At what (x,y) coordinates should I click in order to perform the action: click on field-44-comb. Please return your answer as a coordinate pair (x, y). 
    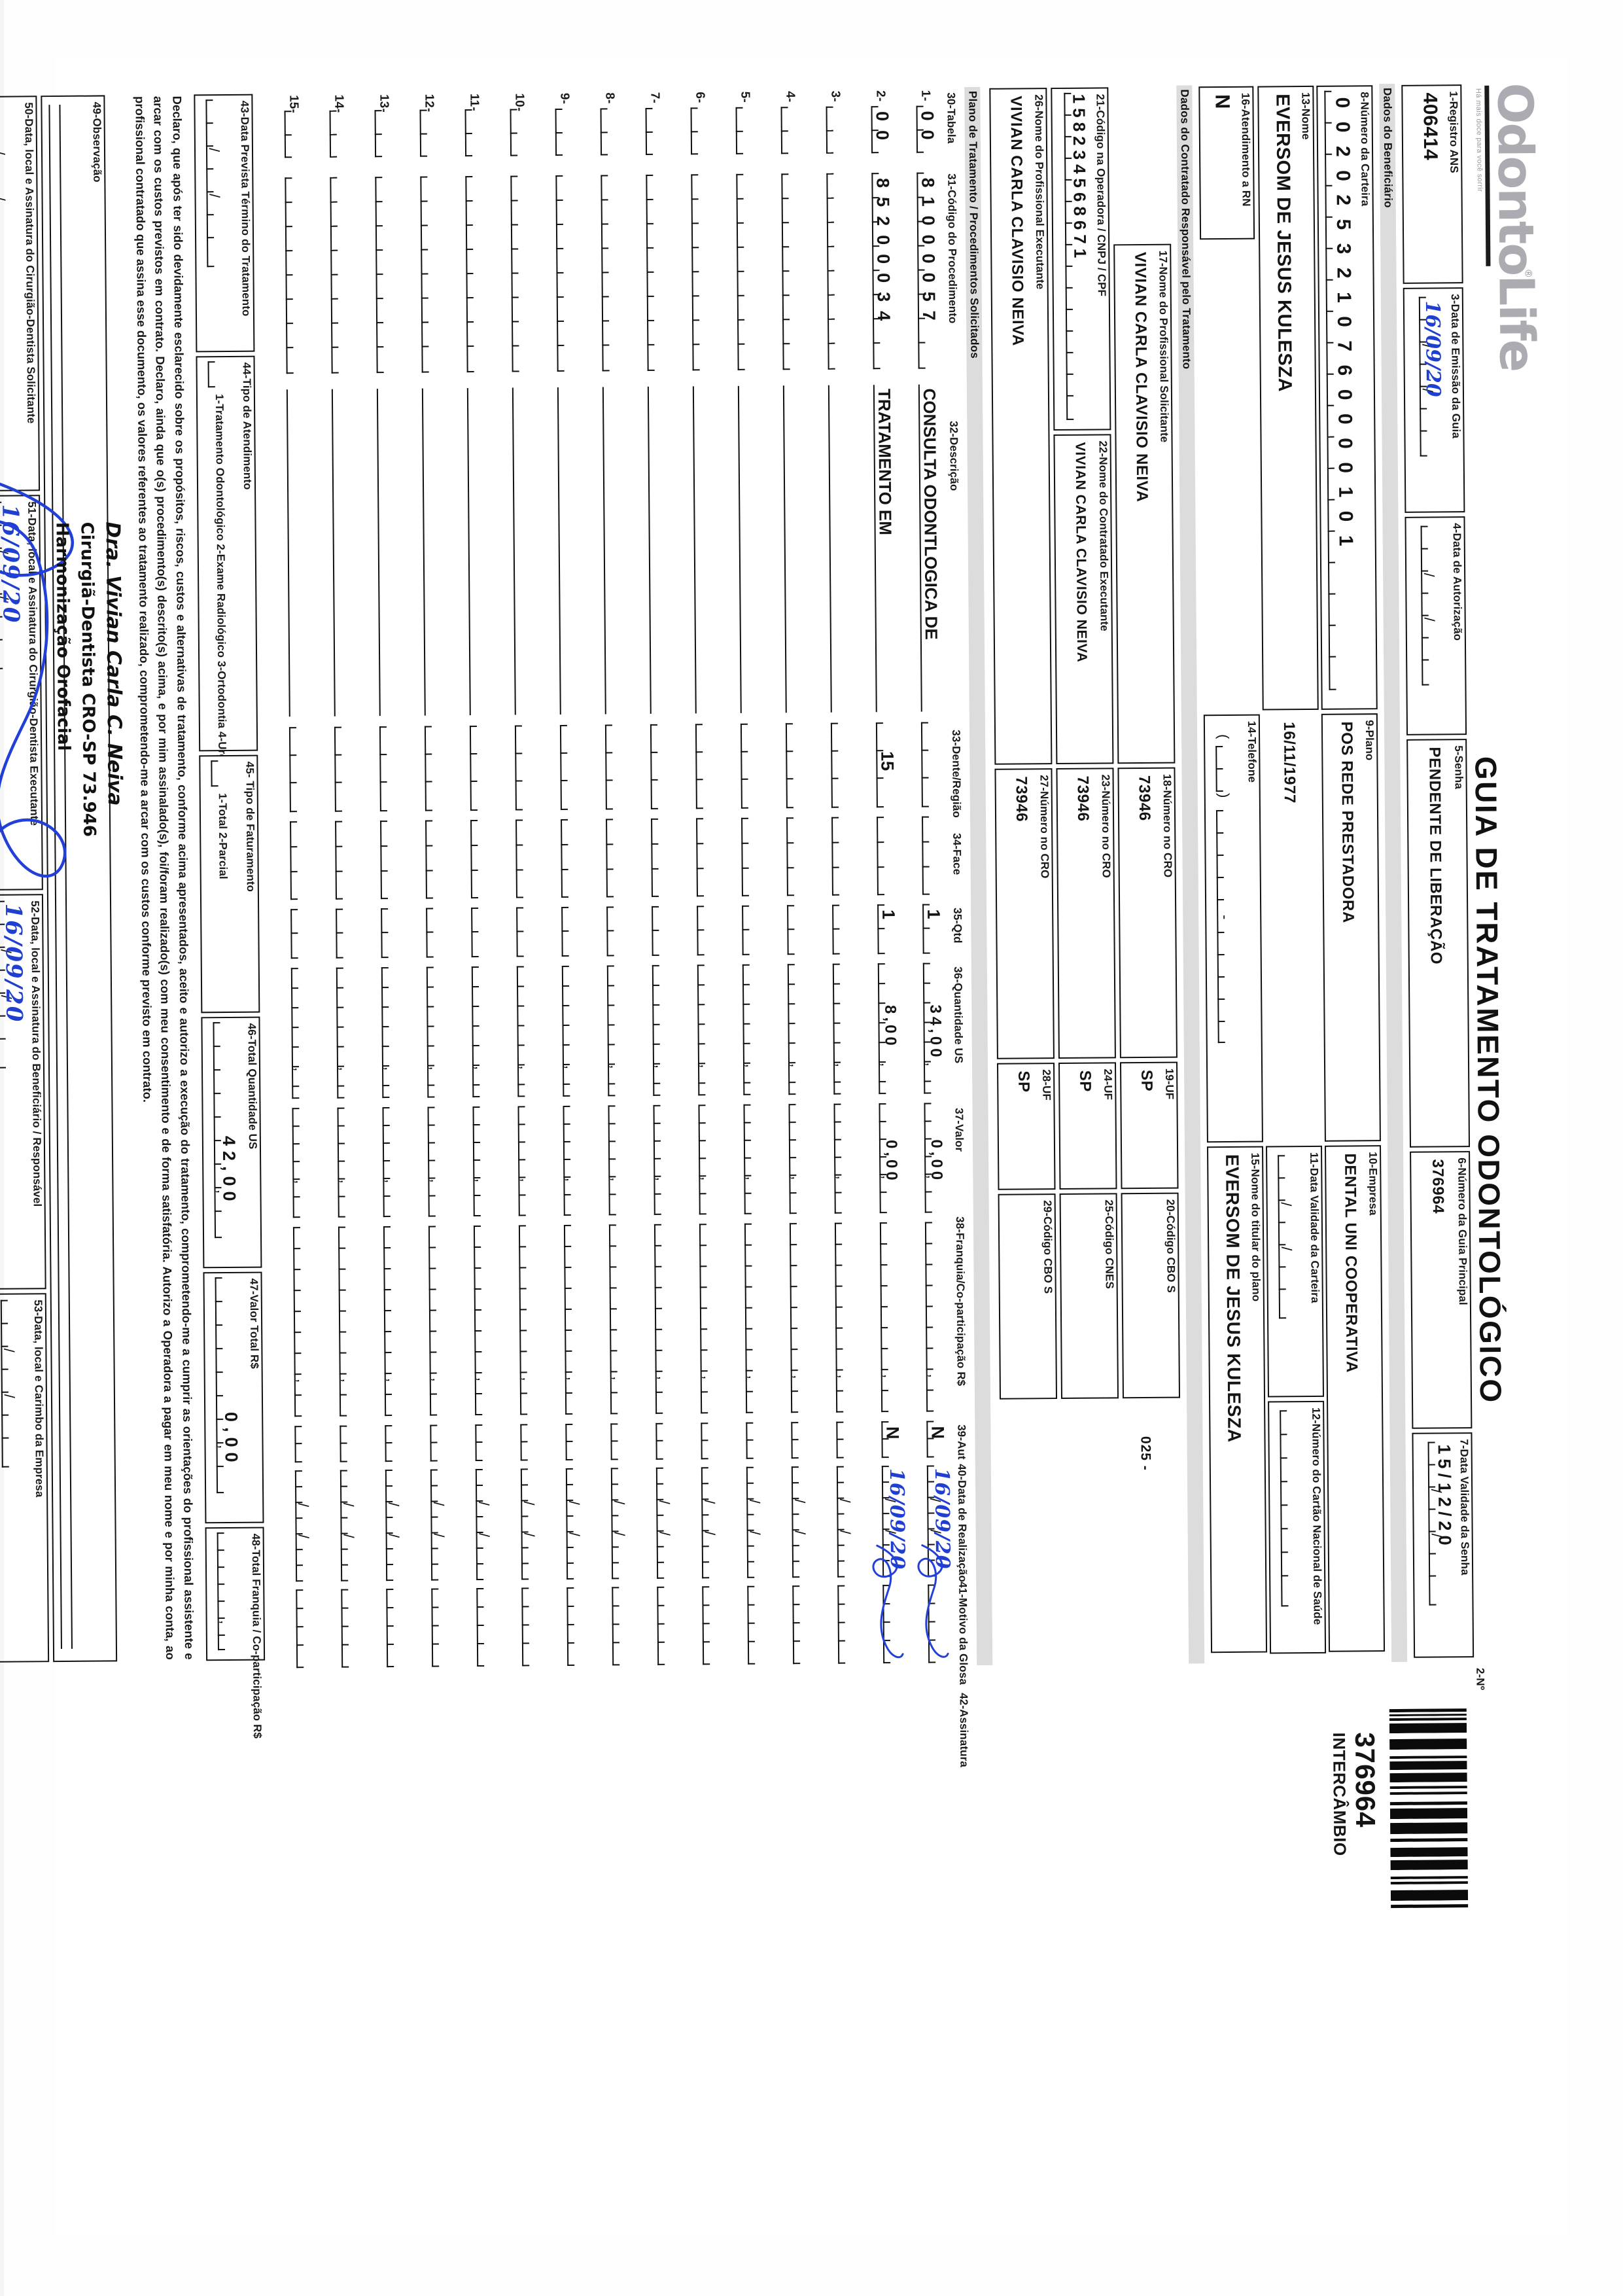
    Looking at the image, I should click on (219, 375).